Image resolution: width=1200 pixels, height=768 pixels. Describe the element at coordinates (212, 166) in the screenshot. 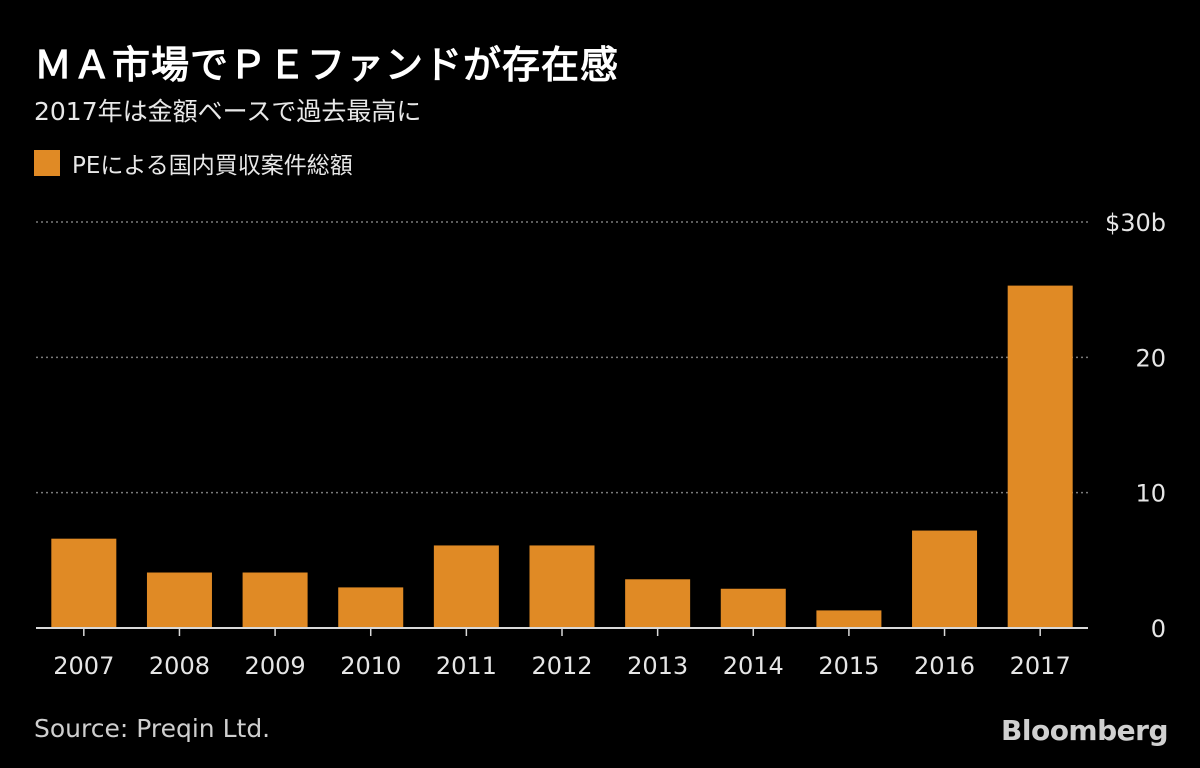

I see `legend-label: PEによる国内買収案件総額` at that location.